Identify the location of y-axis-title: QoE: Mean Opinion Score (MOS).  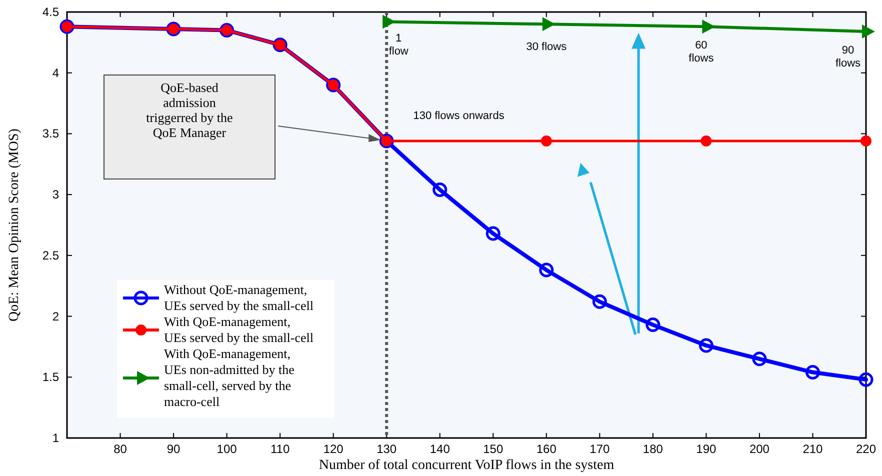
(14, 225).